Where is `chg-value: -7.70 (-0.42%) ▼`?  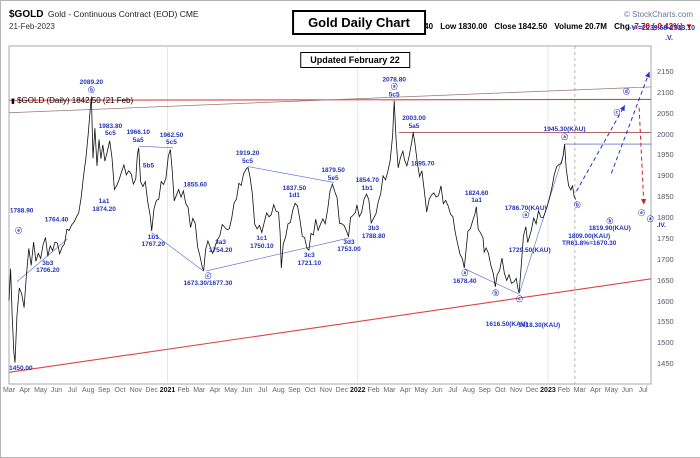 chg-value: -7.70 (-0.42%) ▼ is located at coordinates (662, 26).